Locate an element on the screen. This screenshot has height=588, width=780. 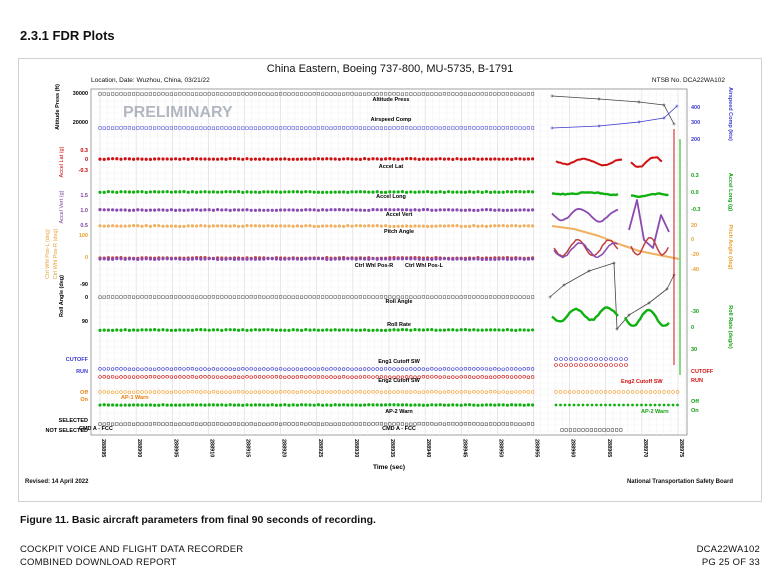
x-axis-label: Time (sec) is located at coordinates (389, 467).